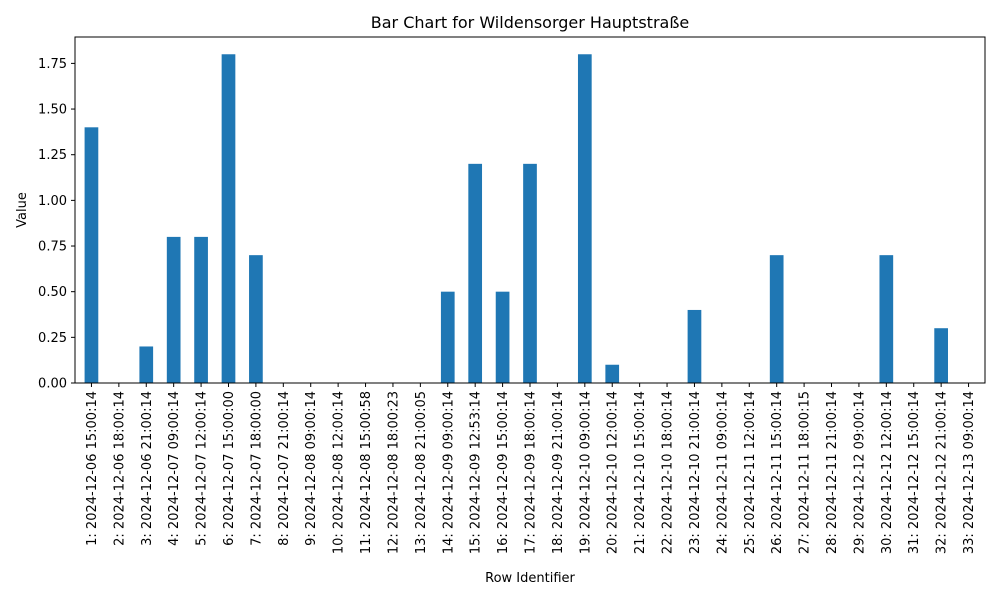  Describe the element at coordinates (832, 472) in the screenshot. I see `x-tick-label: 28: 2024-12-11 21:00:14` at that location.